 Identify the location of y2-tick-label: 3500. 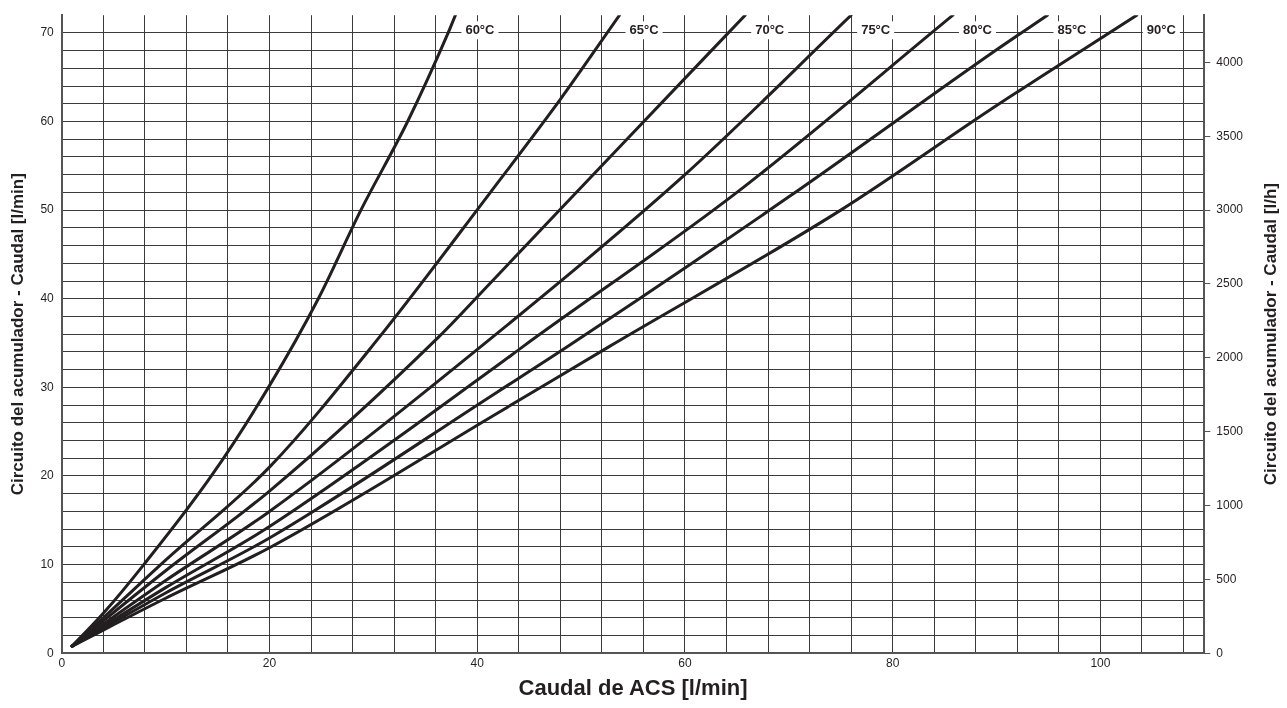
(1230, 135).